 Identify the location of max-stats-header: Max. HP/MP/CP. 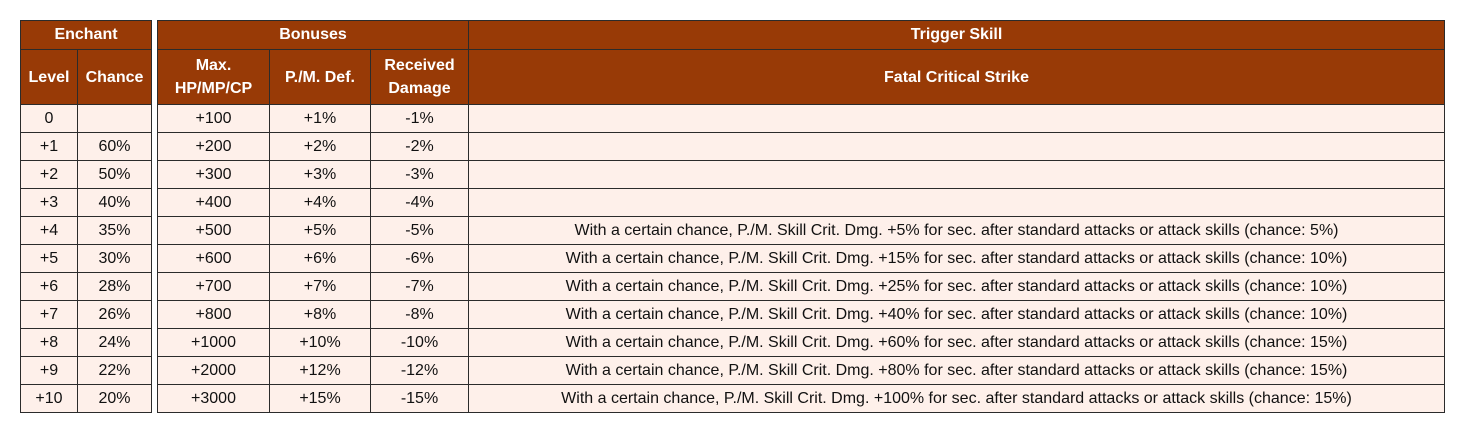
(213, 77).